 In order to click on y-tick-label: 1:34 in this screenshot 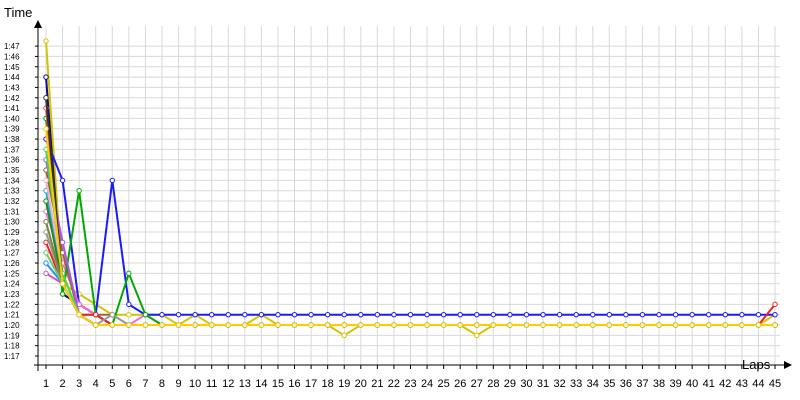, I will do `click(12, 180)`.